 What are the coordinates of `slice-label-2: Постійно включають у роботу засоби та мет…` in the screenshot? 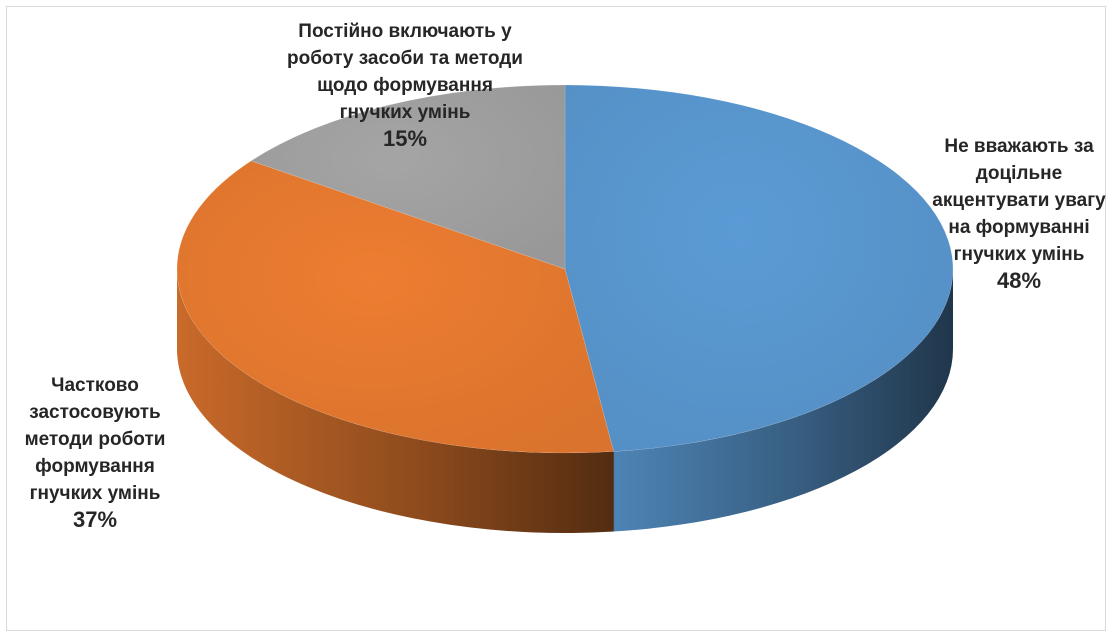 It's located at (405, 86).